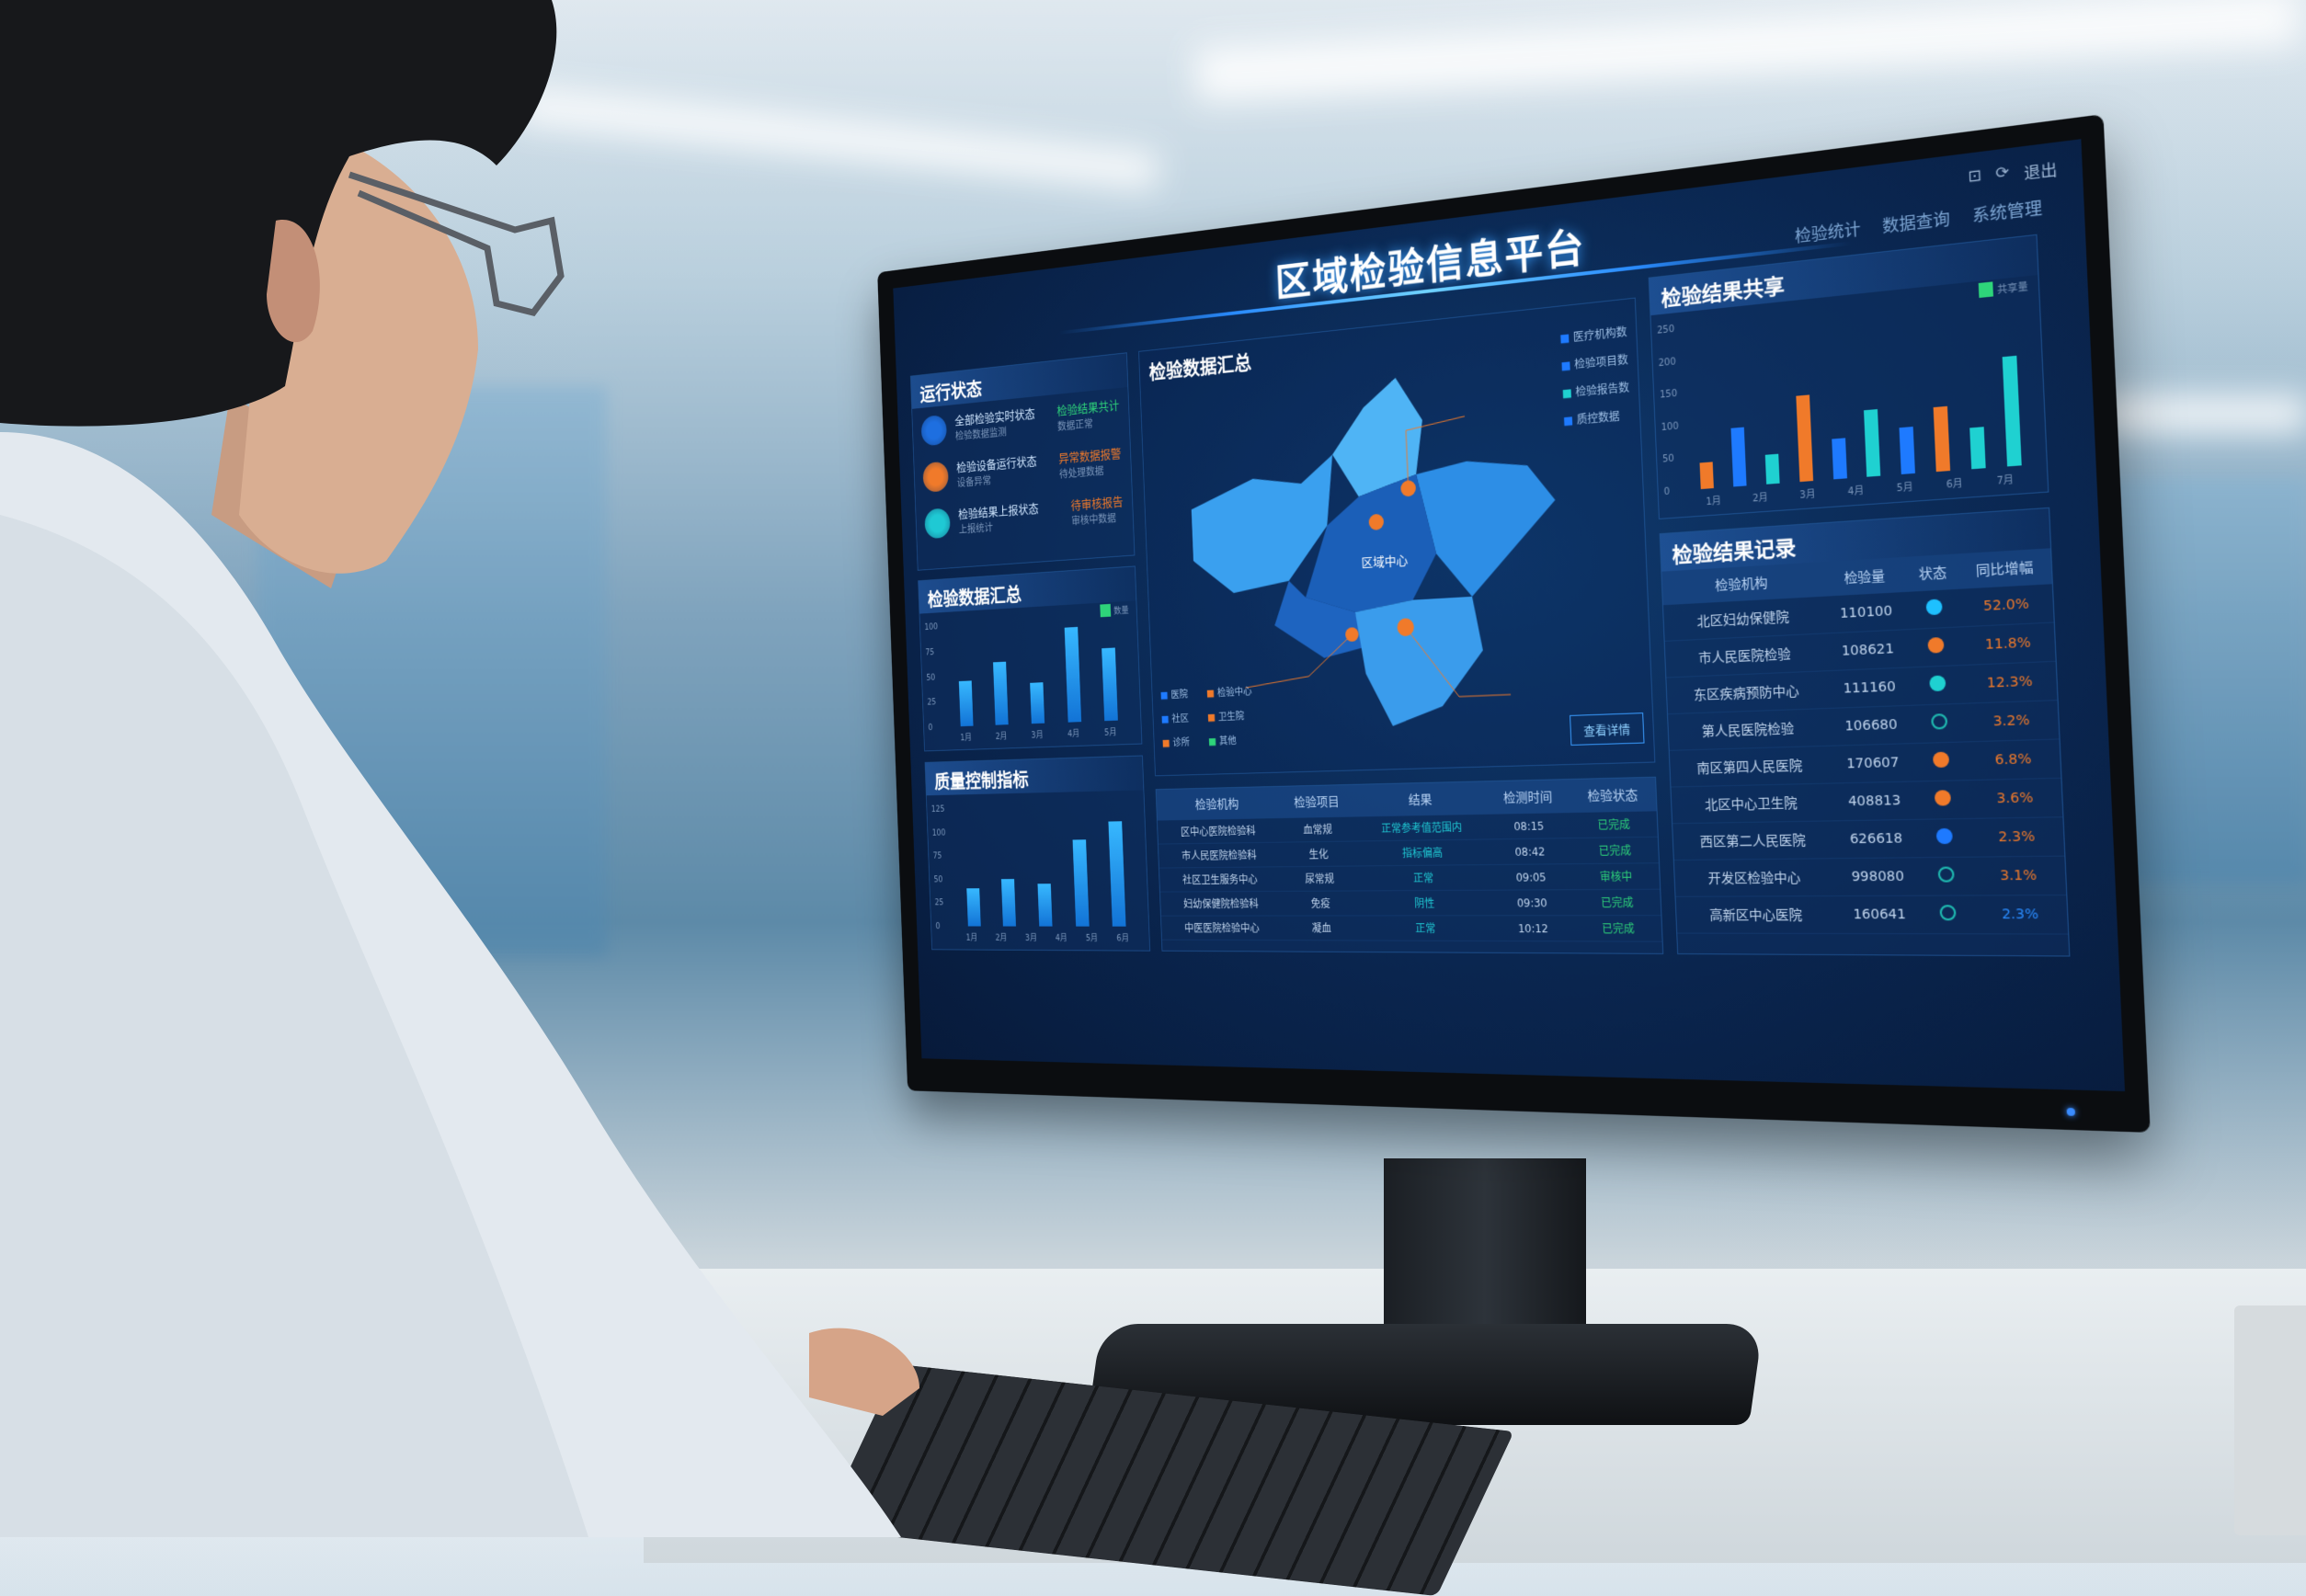 The height and width of the screenshot is (1596, 2306). Describe the element at coordinates (1385, 562) in the screenshot. I see `map-center-label: 区域中心` at that location.